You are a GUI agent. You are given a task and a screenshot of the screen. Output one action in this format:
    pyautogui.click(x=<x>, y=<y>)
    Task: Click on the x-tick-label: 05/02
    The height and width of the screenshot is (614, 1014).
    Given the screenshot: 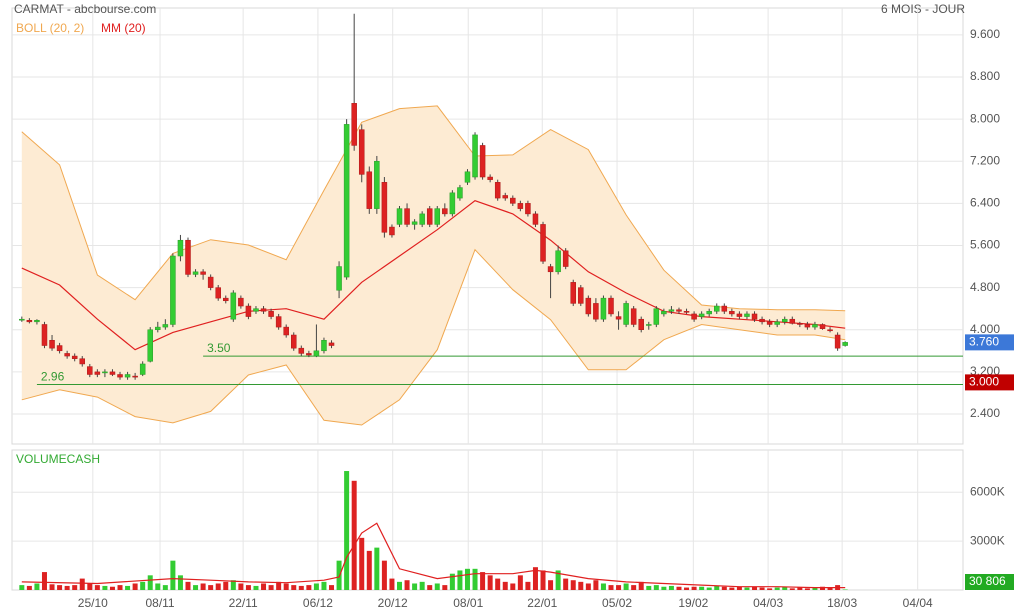 What is the action you would take?
    pyautogui.click(x=617, y=603)
    